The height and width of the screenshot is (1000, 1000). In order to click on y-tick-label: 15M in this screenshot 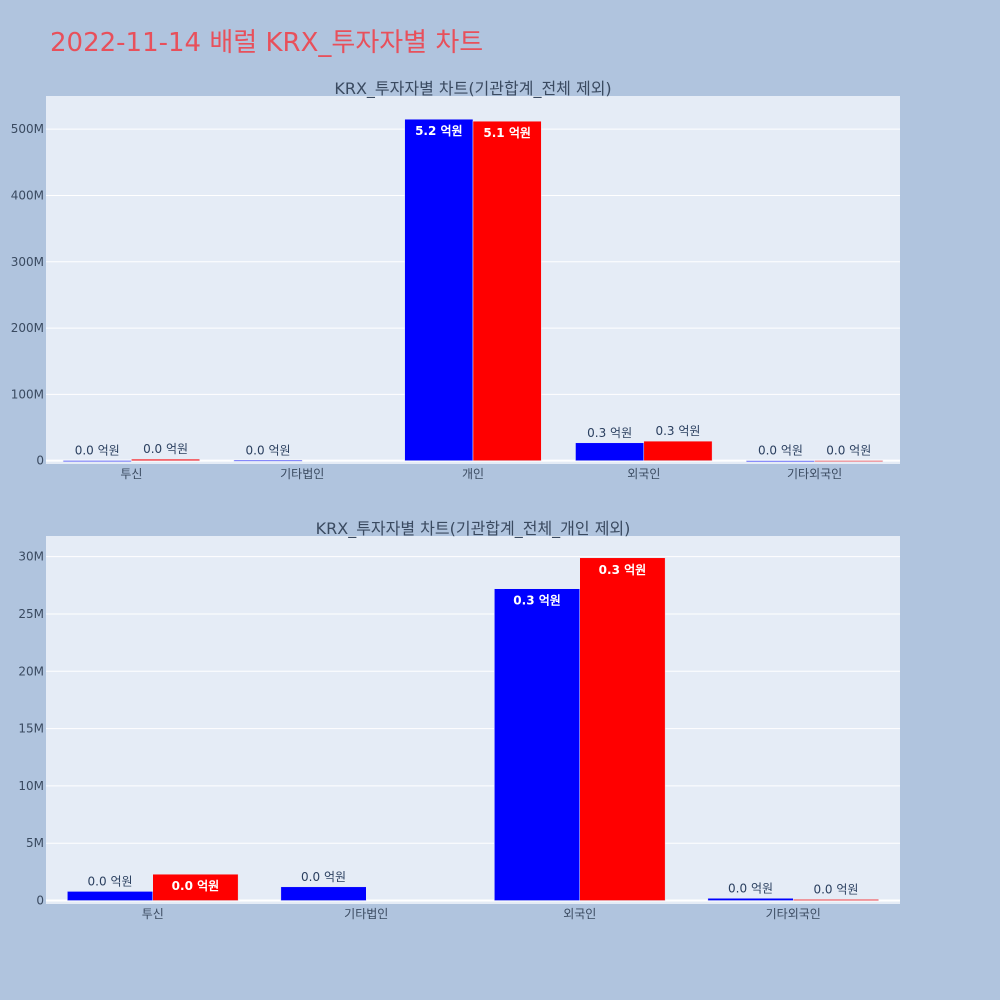, I will do `click(31, 729)`.